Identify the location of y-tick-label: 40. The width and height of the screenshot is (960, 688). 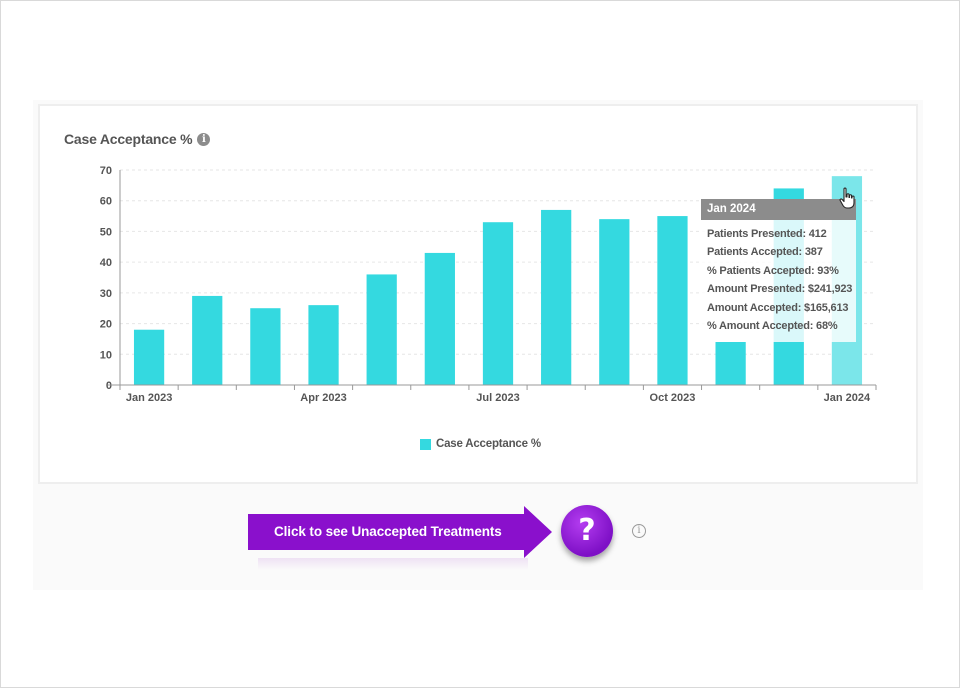
(106, 263).